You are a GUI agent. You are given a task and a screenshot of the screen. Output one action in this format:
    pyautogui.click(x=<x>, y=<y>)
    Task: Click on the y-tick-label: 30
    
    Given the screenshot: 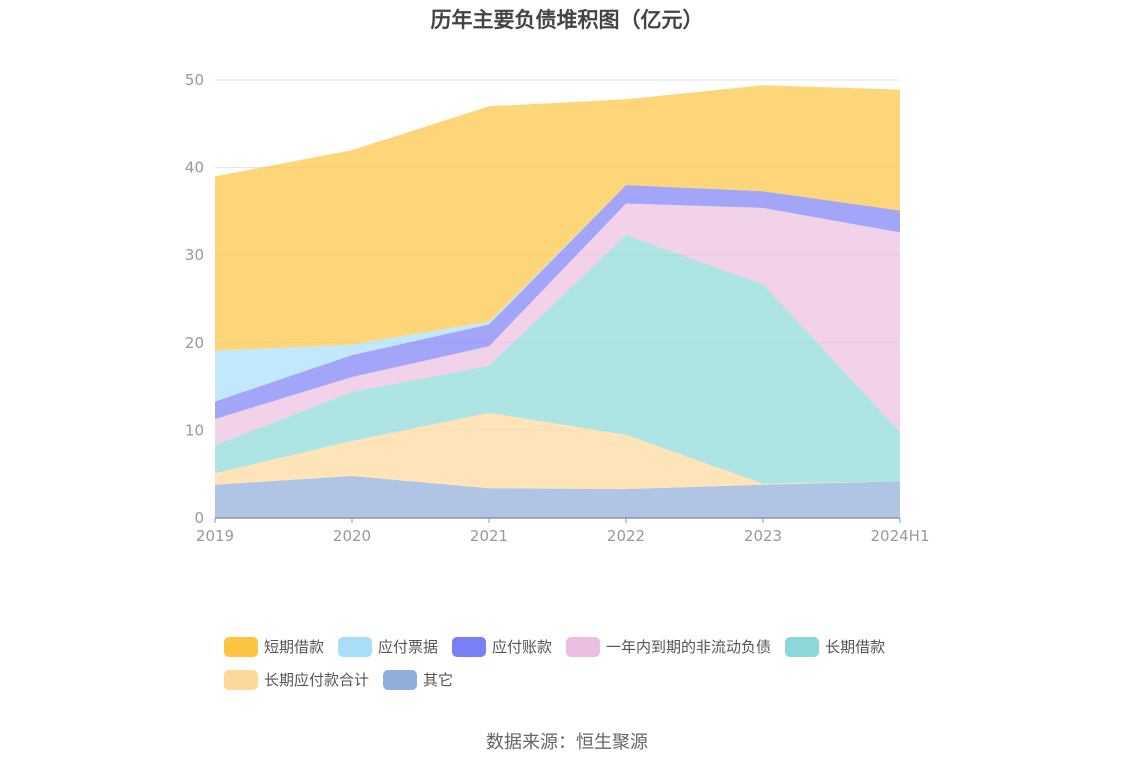 What is the action you would take?
    pyautogui.click(x=194, y=255)
    